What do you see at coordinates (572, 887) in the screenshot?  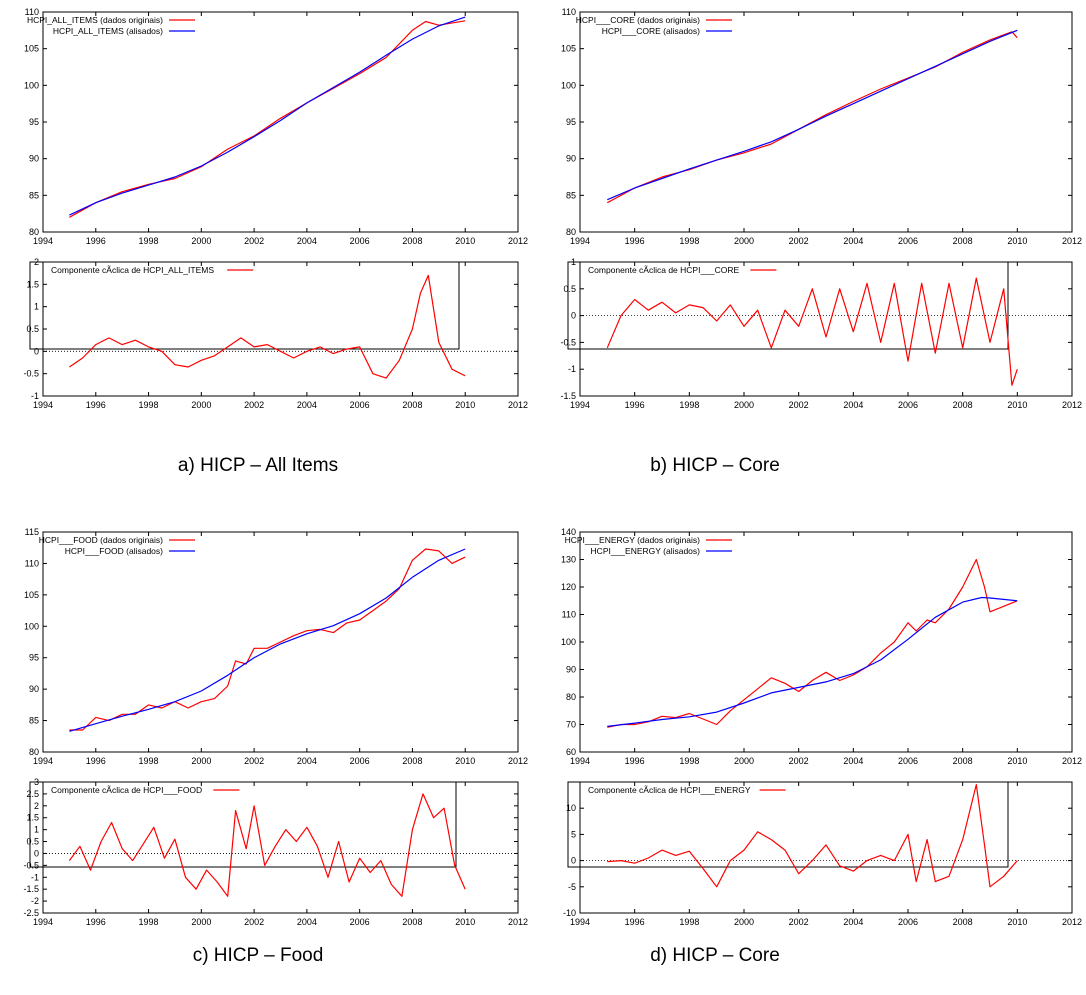 I see `y-tick-label: -5` at bounding box center [572, 887].